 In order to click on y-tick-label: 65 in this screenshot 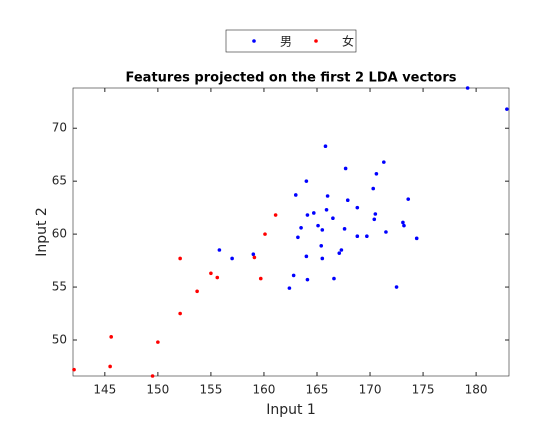, I will do `click(59, 181)`.